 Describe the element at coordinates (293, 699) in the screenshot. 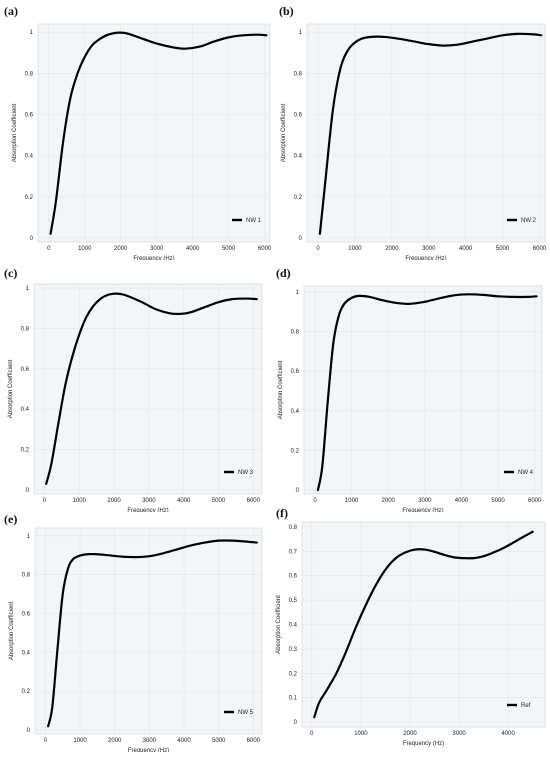

I see `y-tick-label: 0.1` at that location.